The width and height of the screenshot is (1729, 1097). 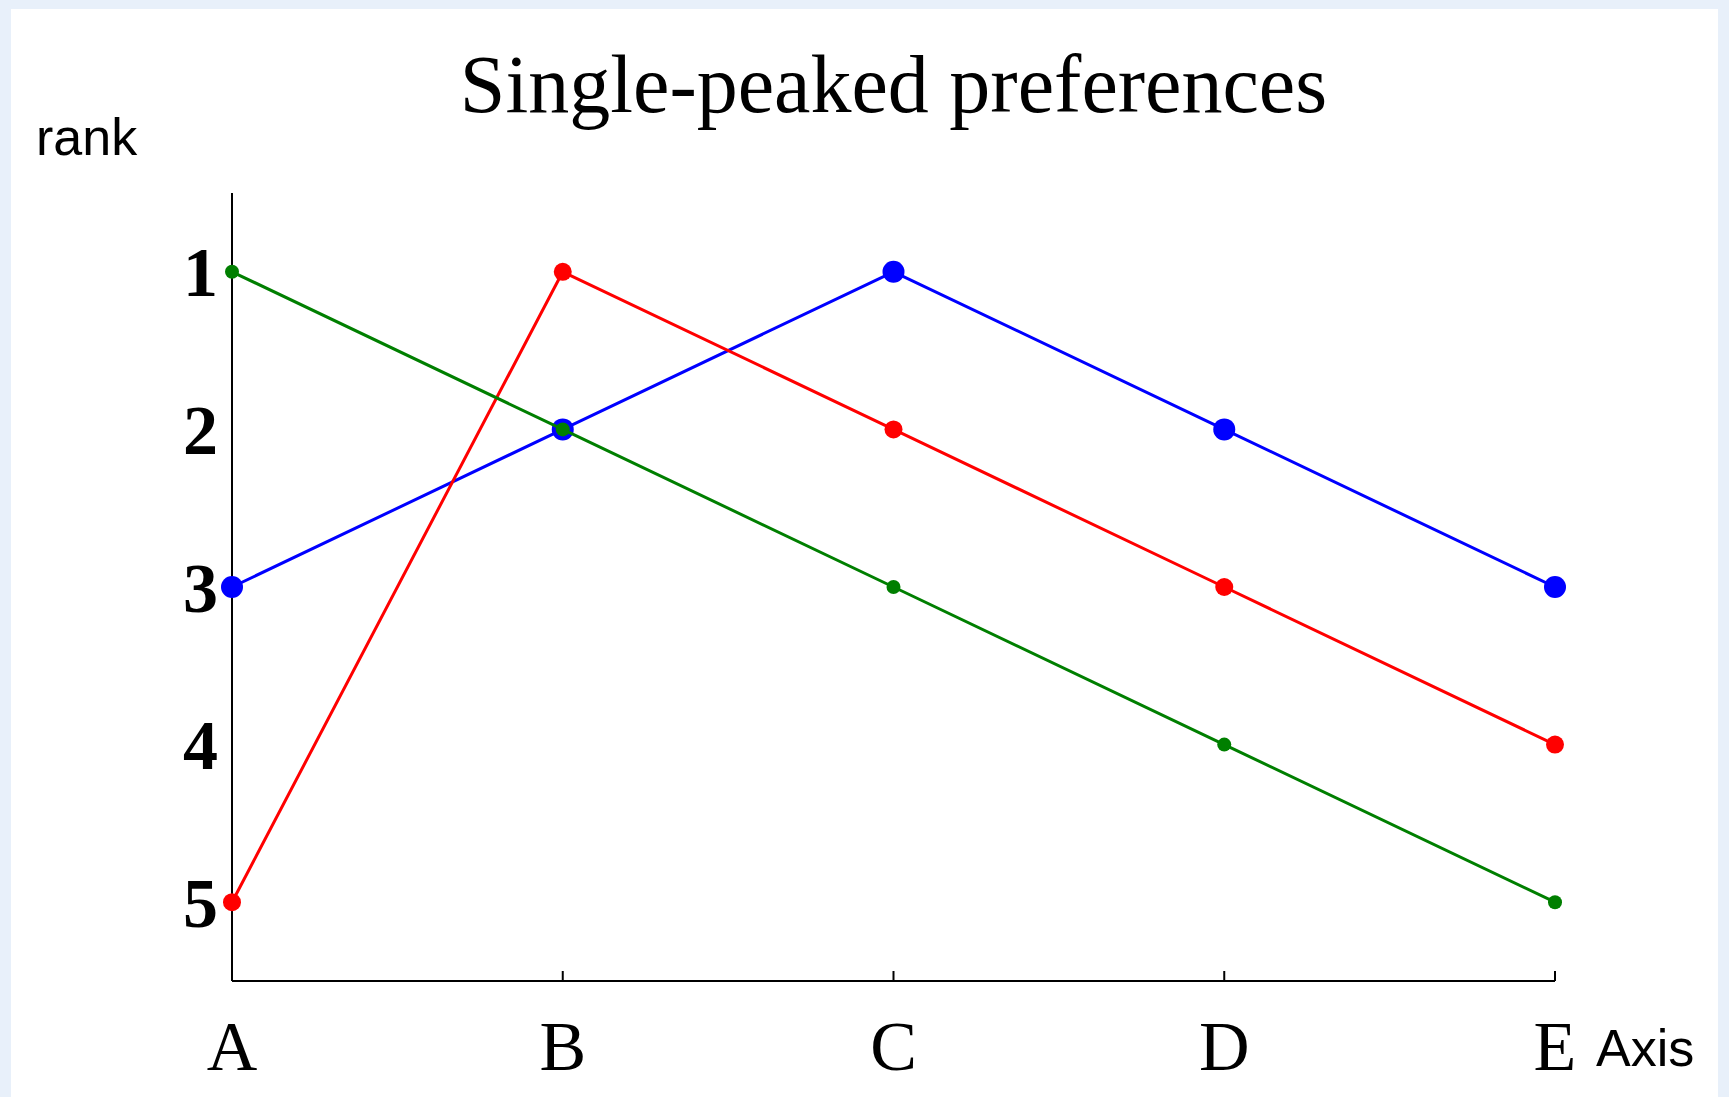 I want to click on x-tick-label: E, so click(x=1555, y=1046).